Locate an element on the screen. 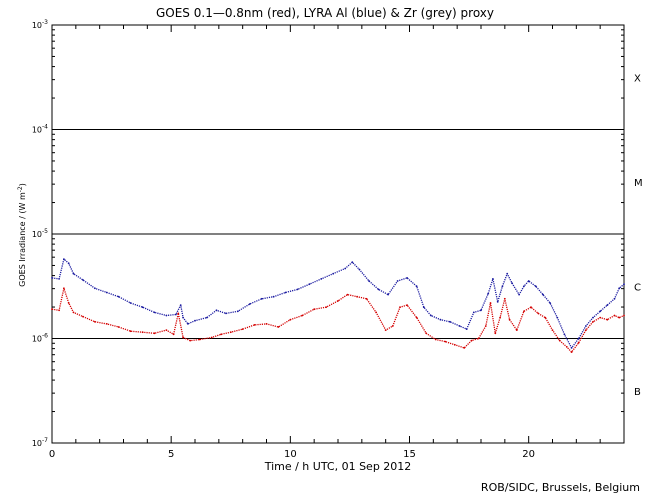 Image resolution: width=650 pixels, height=500 pixels. flare-class-m: M is located at coordinates (638, 183).